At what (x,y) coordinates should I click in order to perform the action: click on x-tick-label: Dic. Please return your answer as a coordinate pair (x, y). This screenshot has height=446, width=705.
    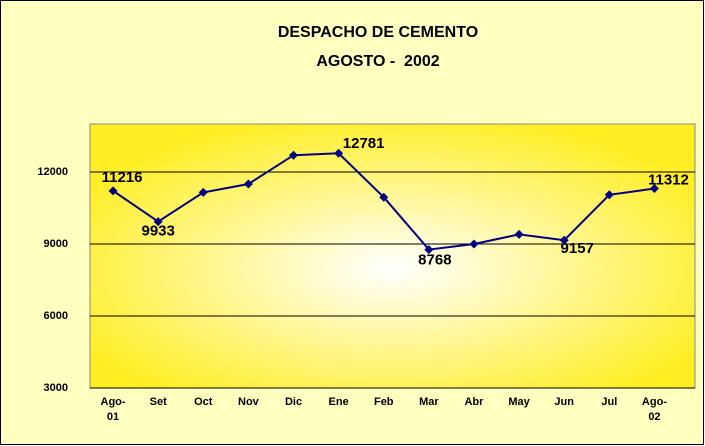
    Looking at the image, I should click on (293, 402).